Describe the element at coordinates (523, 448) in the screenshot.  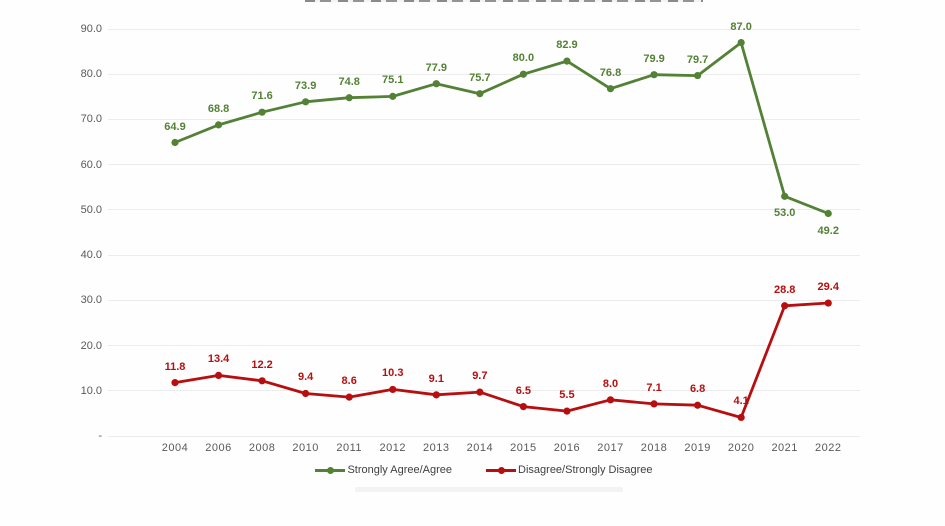
I see `x-tick-label: 2015` at that location.